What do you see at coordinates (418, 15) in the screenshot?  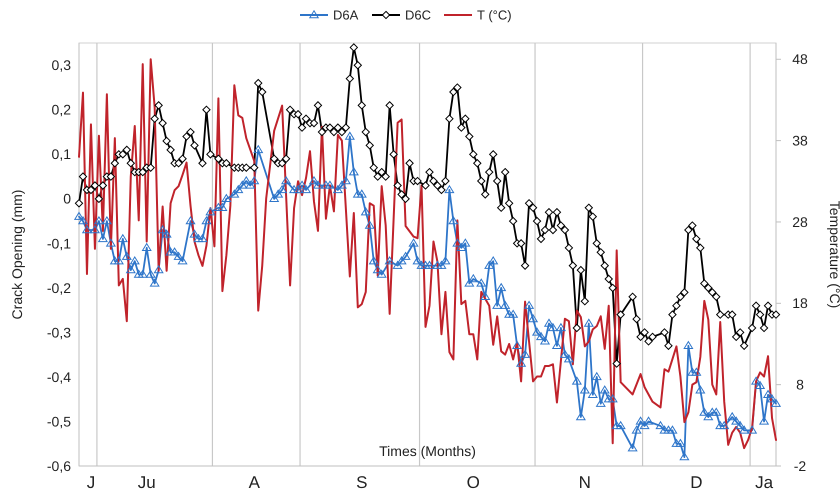 I see `legend-label: D6C` at bounding box center [418, 15].